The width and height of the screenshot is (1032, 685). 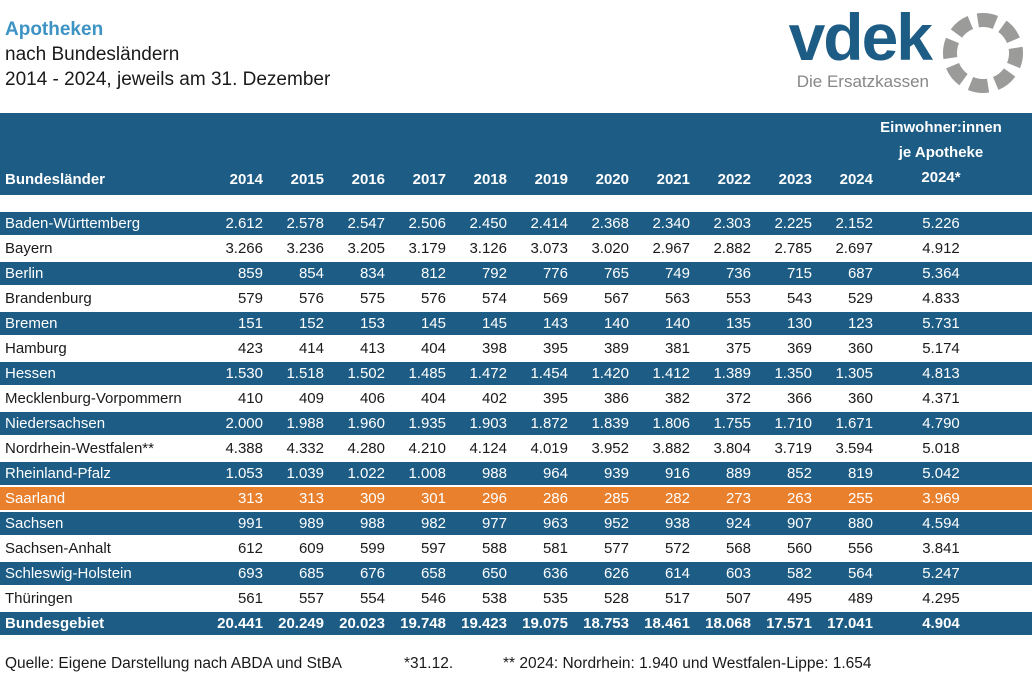 I want to click on cell-2023: 130, so click(x=784, y=324).